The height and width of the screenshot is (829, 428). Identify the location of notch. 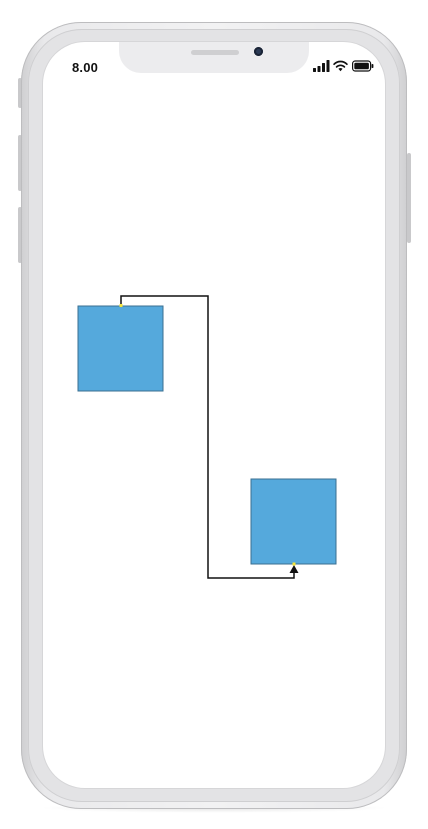
(214, 57).